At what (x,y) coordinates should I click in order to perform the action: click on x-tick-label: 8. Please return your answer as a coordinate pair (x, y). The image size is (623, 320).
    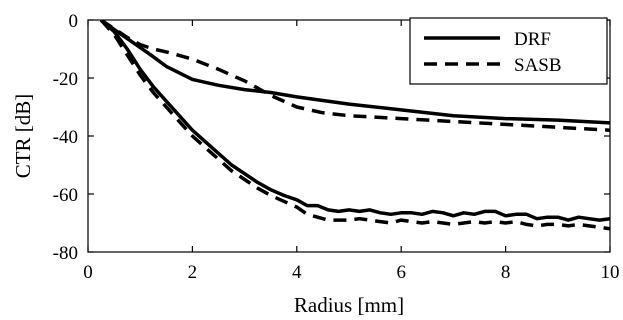
    Looking at the image, I should click on (506, 272).